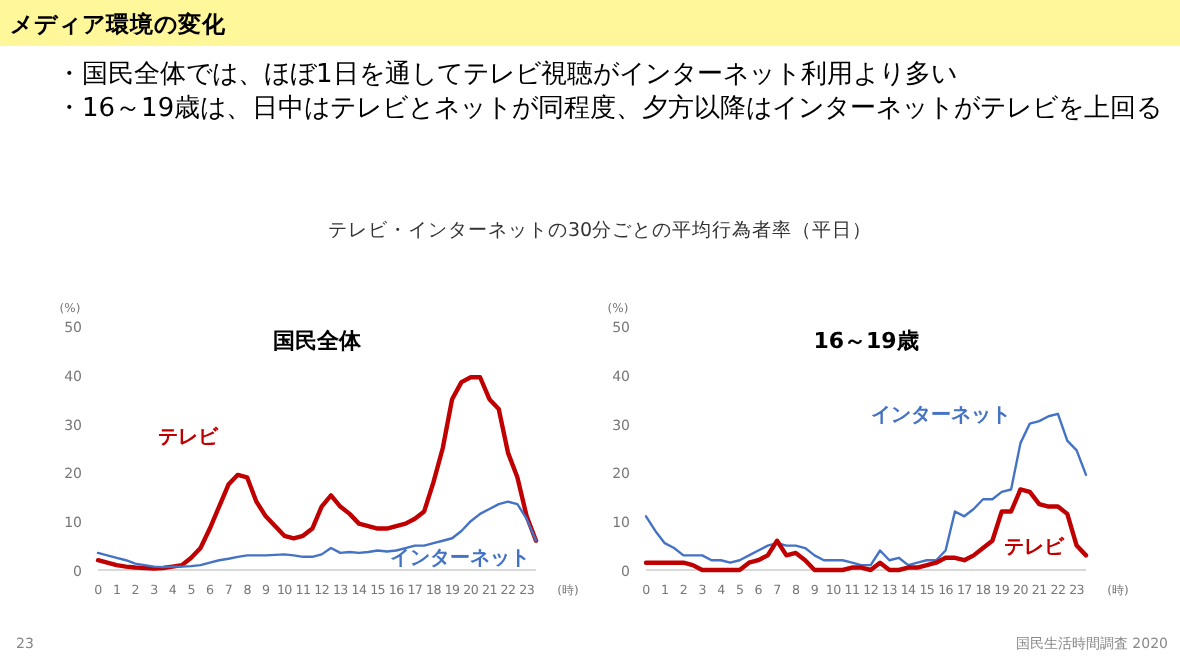  What do you see at coordinates (600, 230) in the screenshot?
I see `text: テレビ・インターネットの30分ごとの平均行為者率（平日）` at bounding box center [600, 230].